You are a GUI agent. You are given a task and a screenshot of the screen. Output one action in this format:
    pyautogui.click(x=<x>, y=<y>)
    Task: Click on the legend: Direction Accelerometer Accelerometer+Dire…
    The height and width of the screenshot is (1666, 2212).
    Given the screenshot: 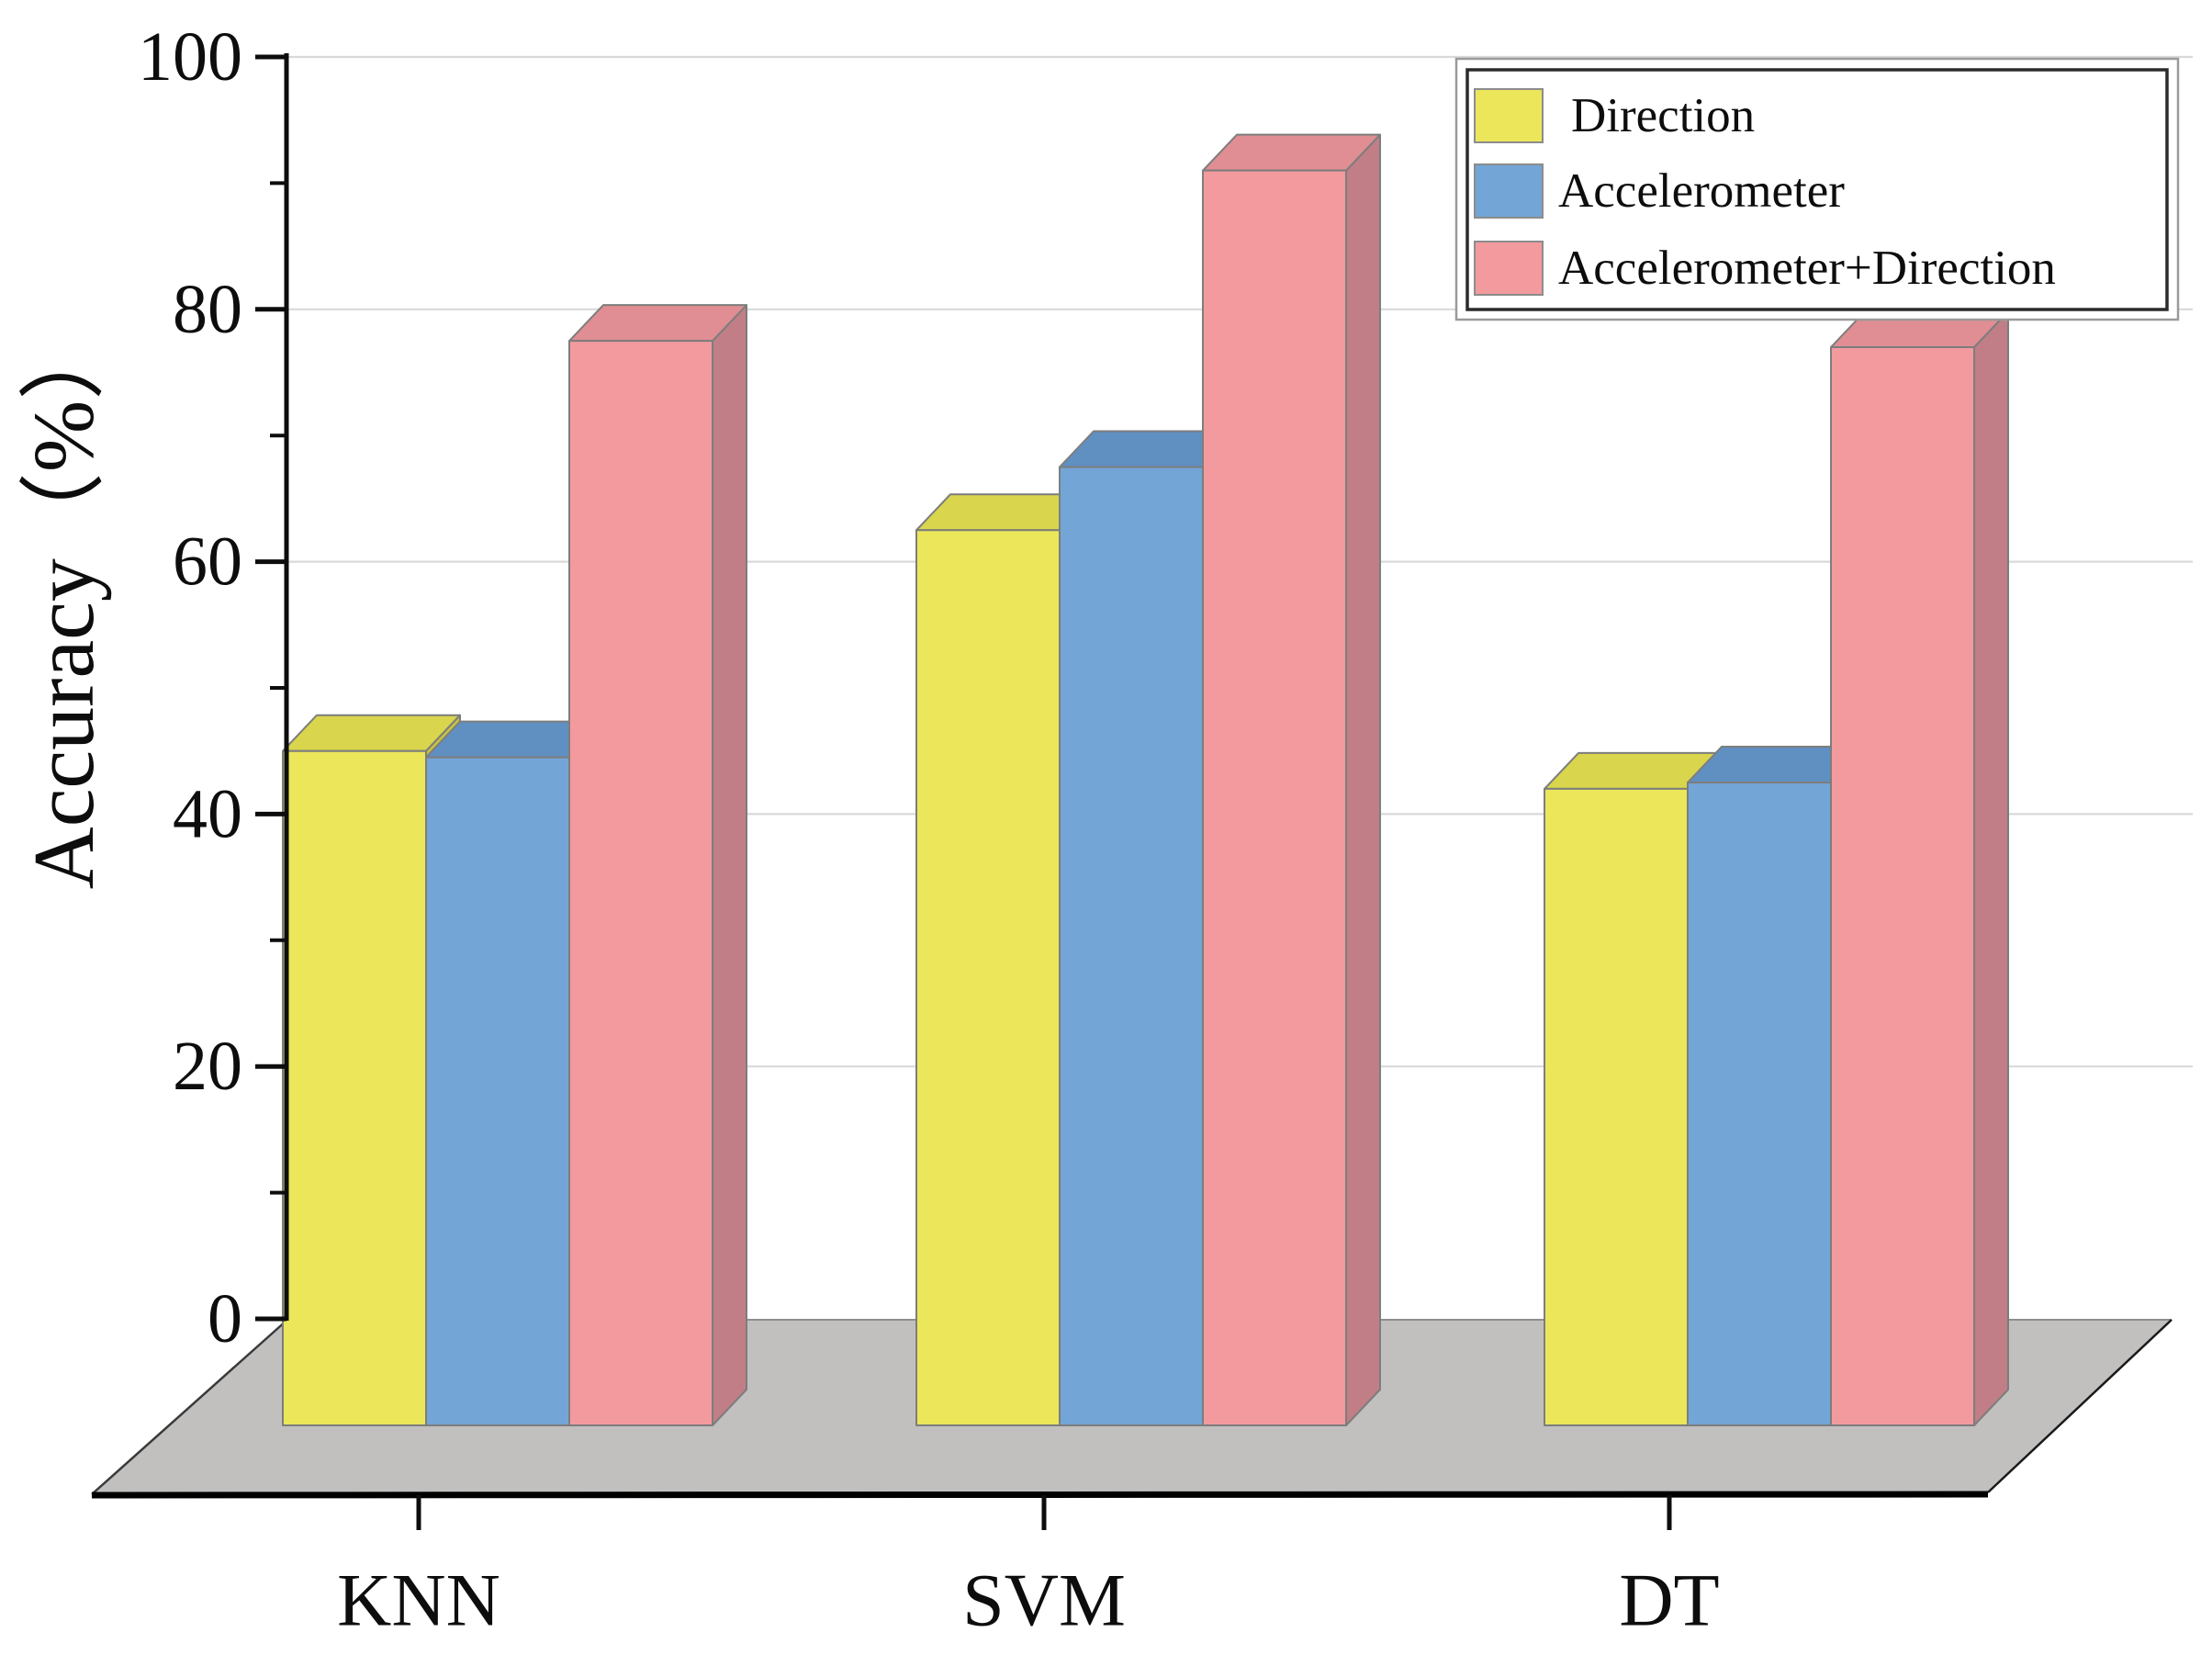 What is the action you would take?
    pyautogui.click(x=1817, y=189)
    